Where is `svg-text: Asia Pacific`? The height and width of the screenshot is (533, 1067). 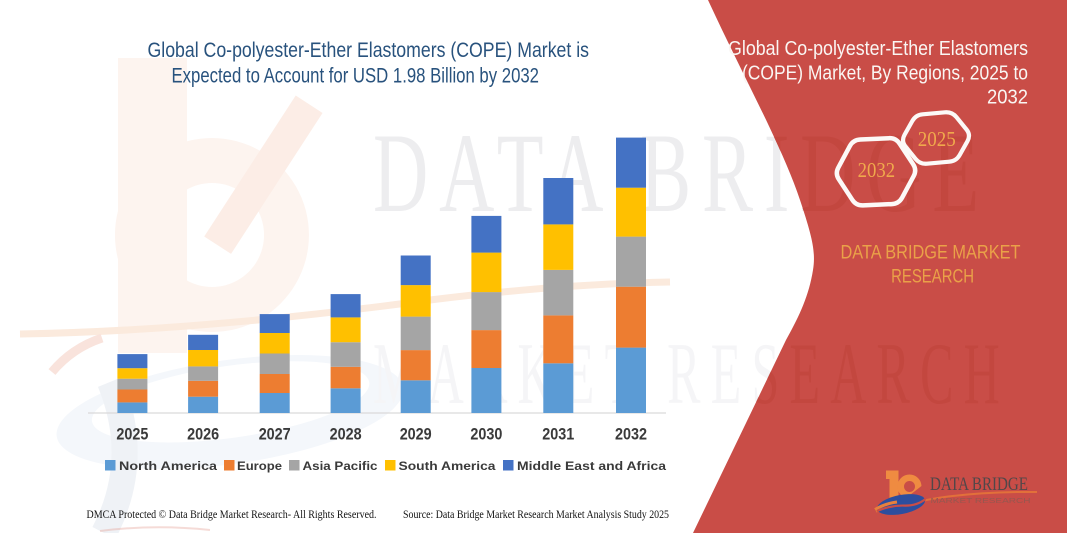
svg-text: Asia Pacific is located at coordinates (340, 466).